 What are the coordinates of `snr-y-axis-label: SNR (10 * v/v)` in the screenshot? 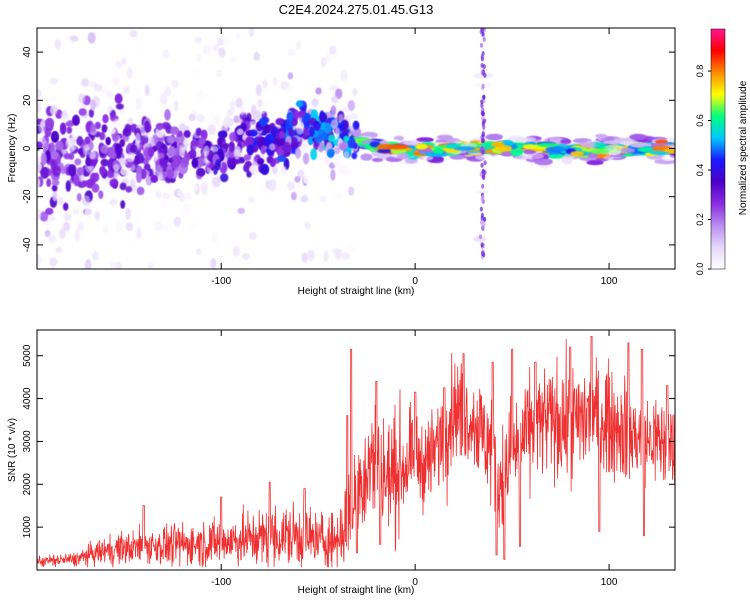 It's located at (12, 450).